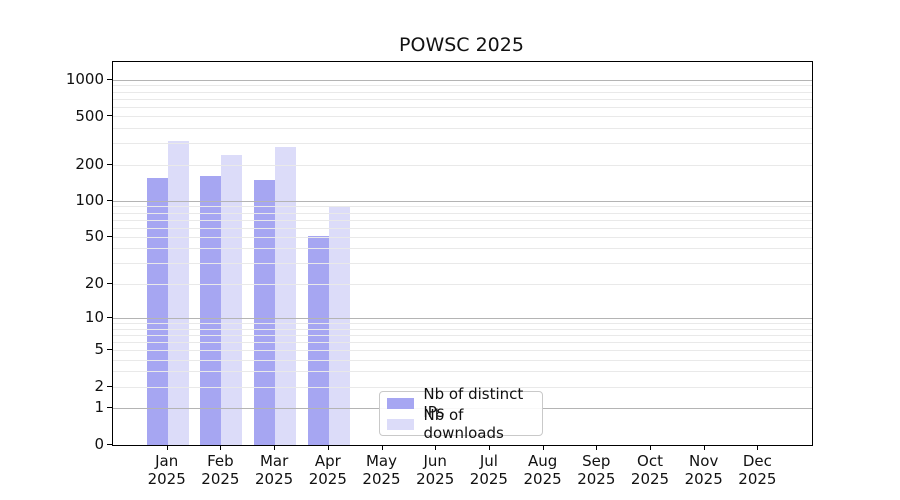 This screenshot has width=900, height=500. Describe the element at coordinates (703, 470) in the screenshot. I see `x-tick-label-nov: Nov 2025` at that location.